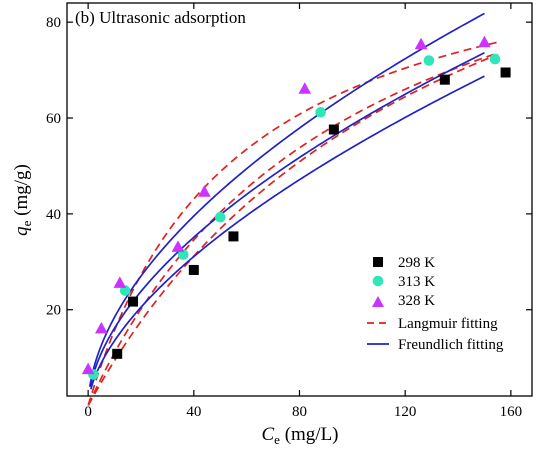 This screenshot has width=550, height=450. I want to click on x-axis-label: Ce (mg/L), so click(299, 435).